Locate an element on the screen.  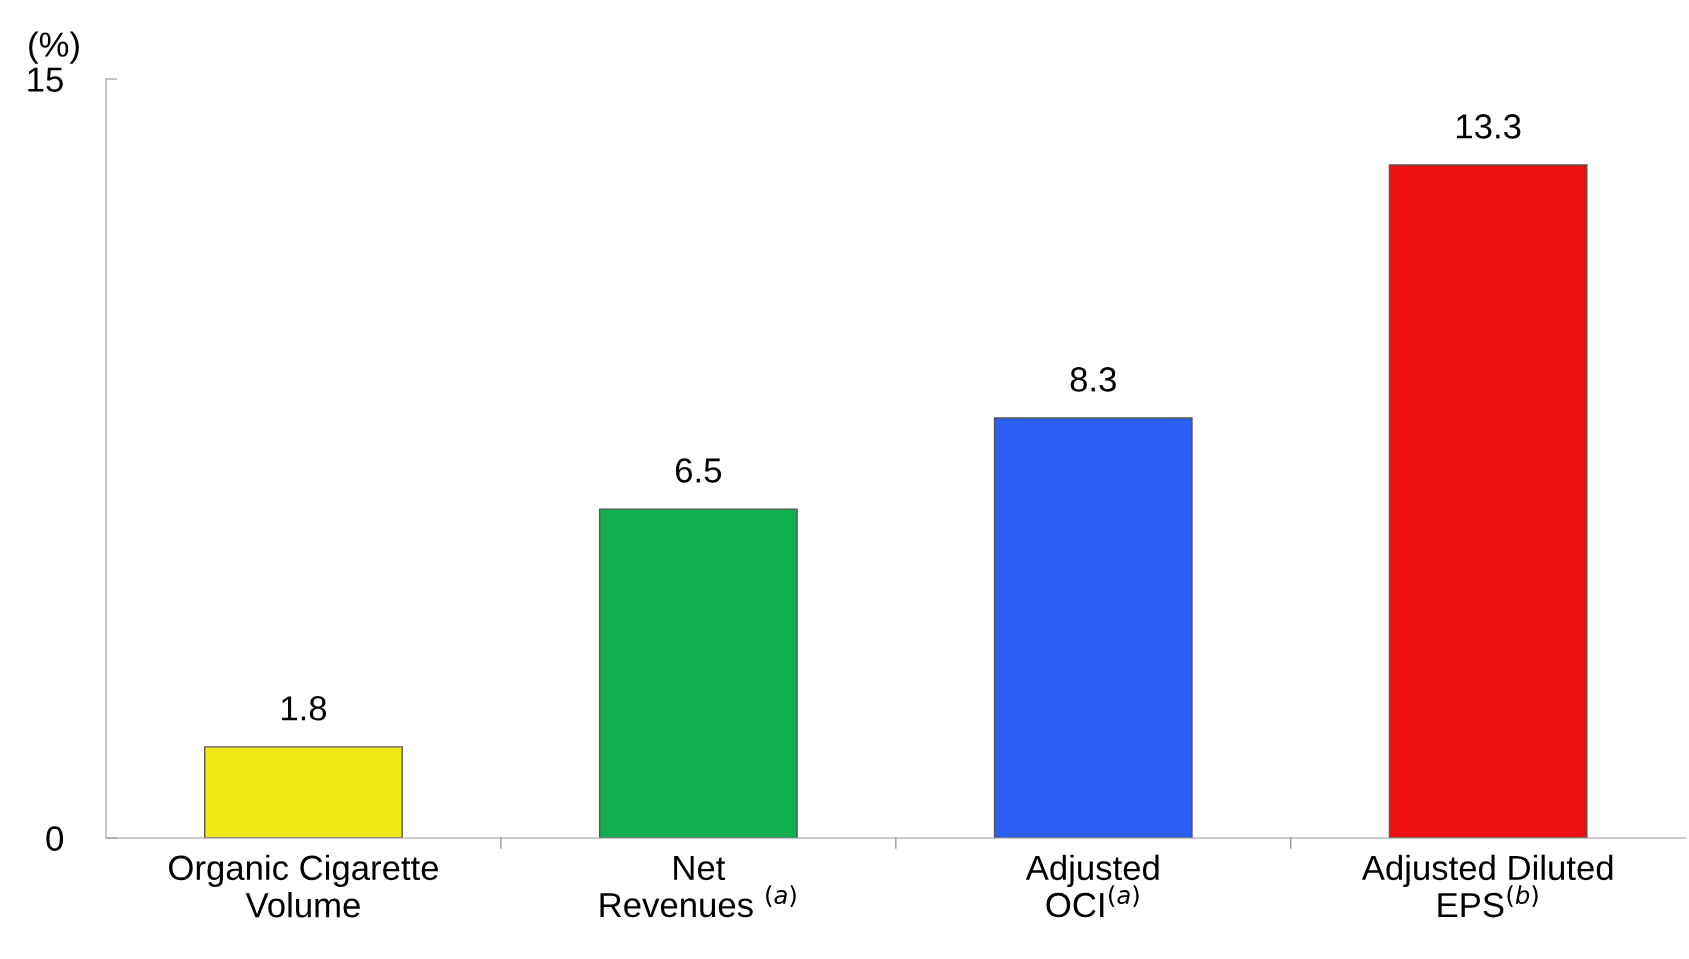
y-axis-title: (%) is located at coordinates (54, 47).